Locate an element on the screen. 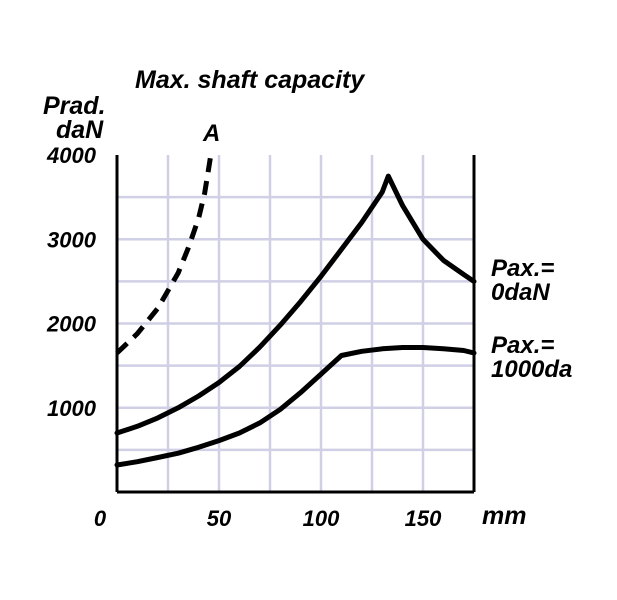 The width and height of the screenshot is (617, 600). series-label-1: Pax.= is located at coordinates (522, 268).